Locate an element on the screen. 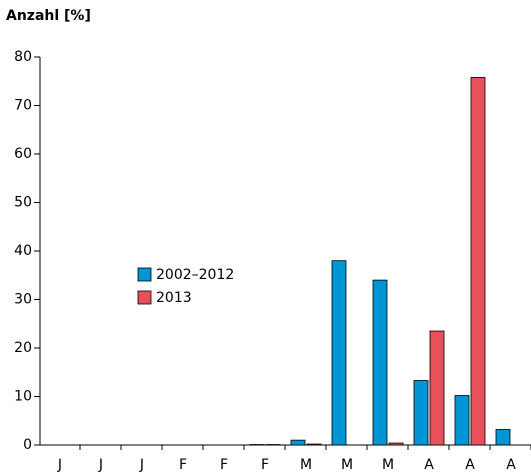  y-tick-label: 20 is located at coordinates (23, 348).